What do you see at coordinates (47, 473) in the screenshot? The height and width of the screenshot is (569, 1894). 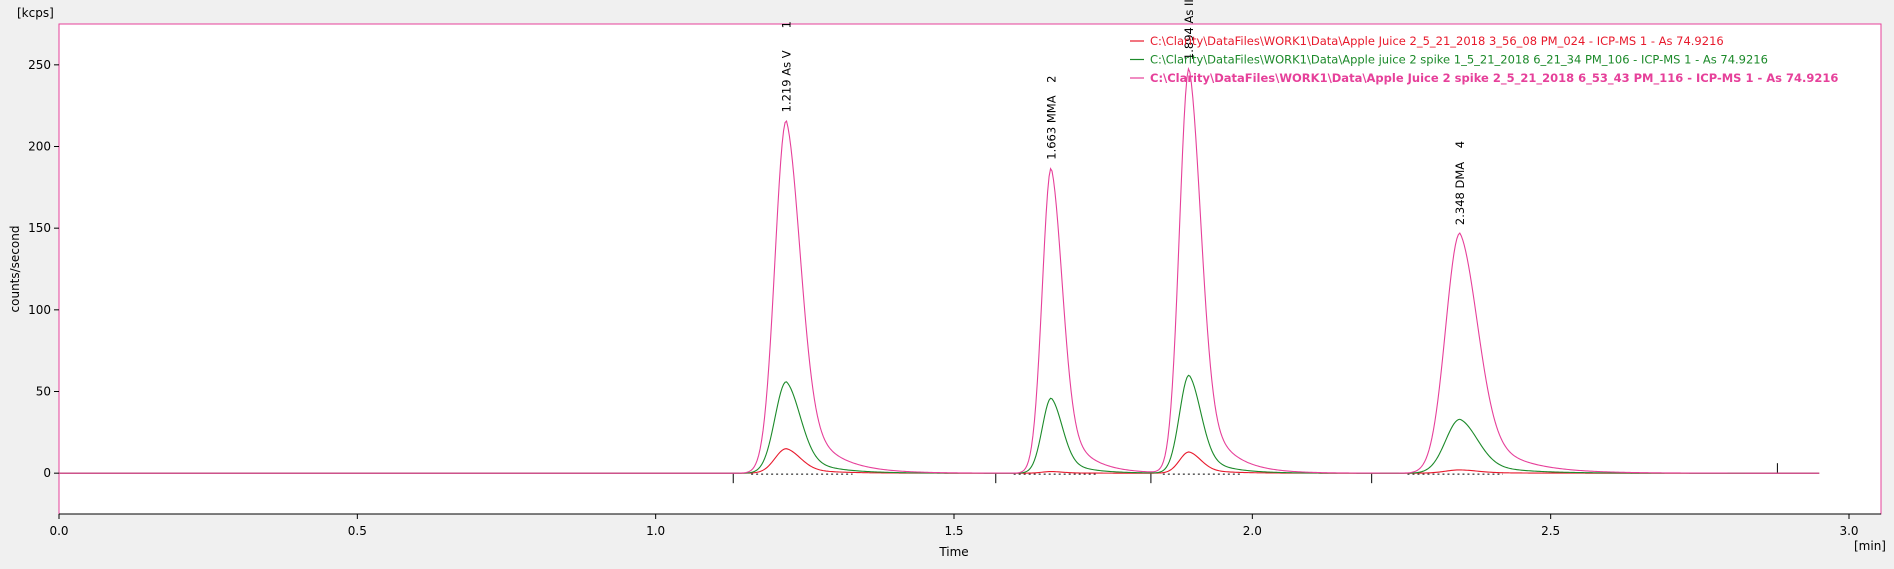 I see `y-tick-label: 0` at bounding box center [47, 473].